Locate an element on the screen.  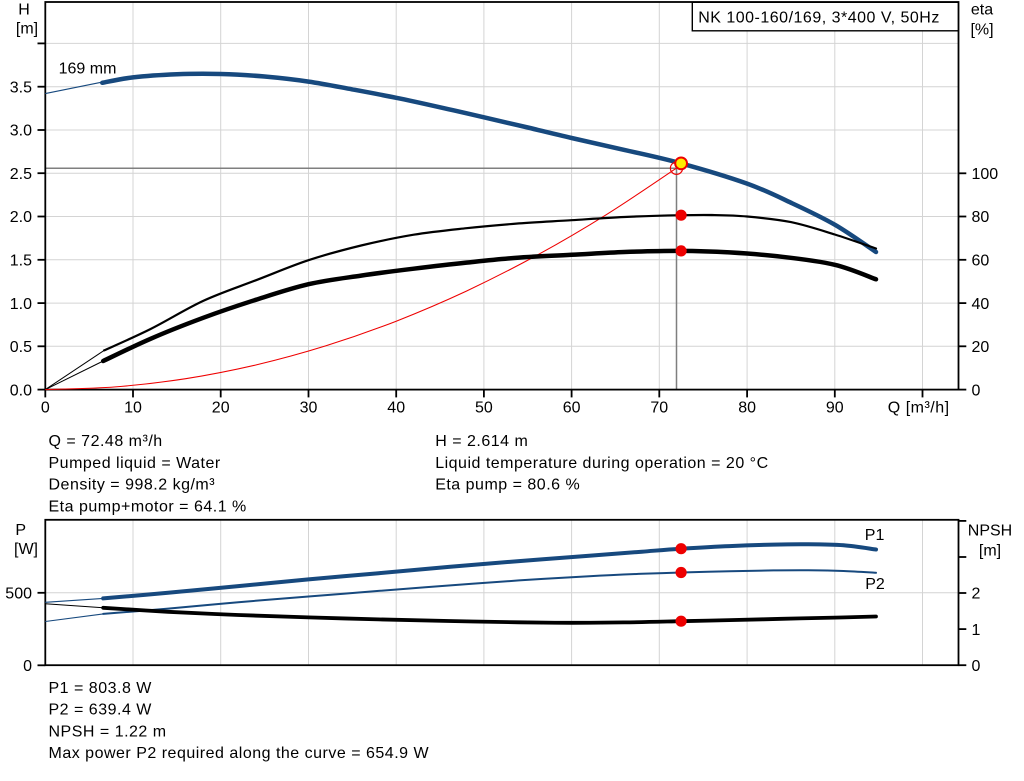
svg-text: 2 is located at coordinates (976, 594).